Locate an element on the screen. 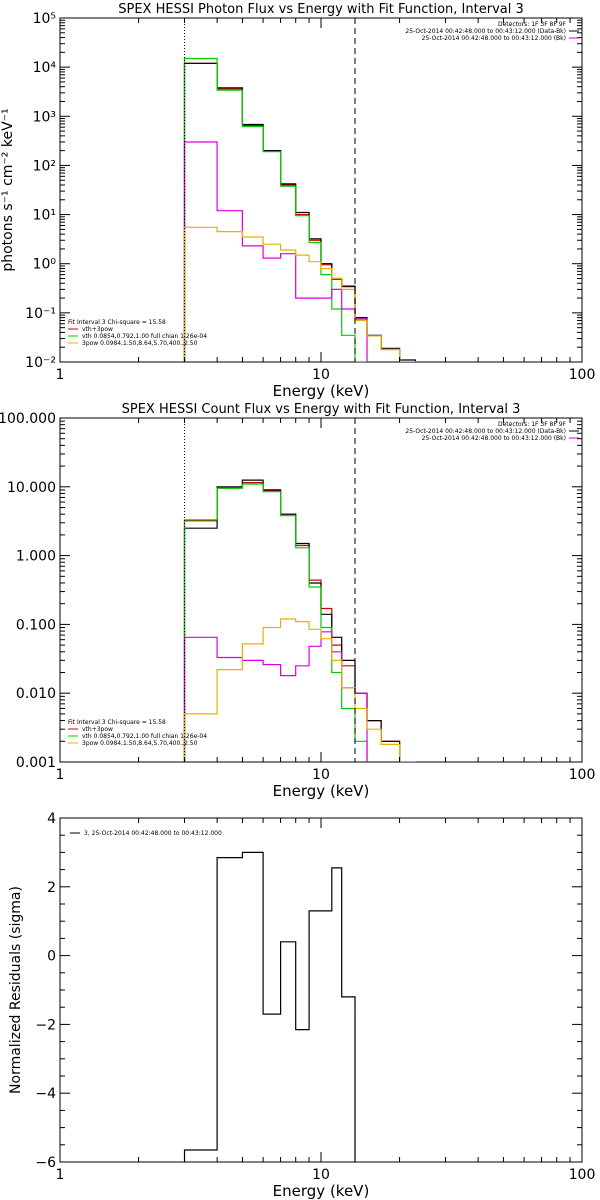 The image size is (600, 1200). y-tick-label: 0.001 is located at coordinates (36, 763).